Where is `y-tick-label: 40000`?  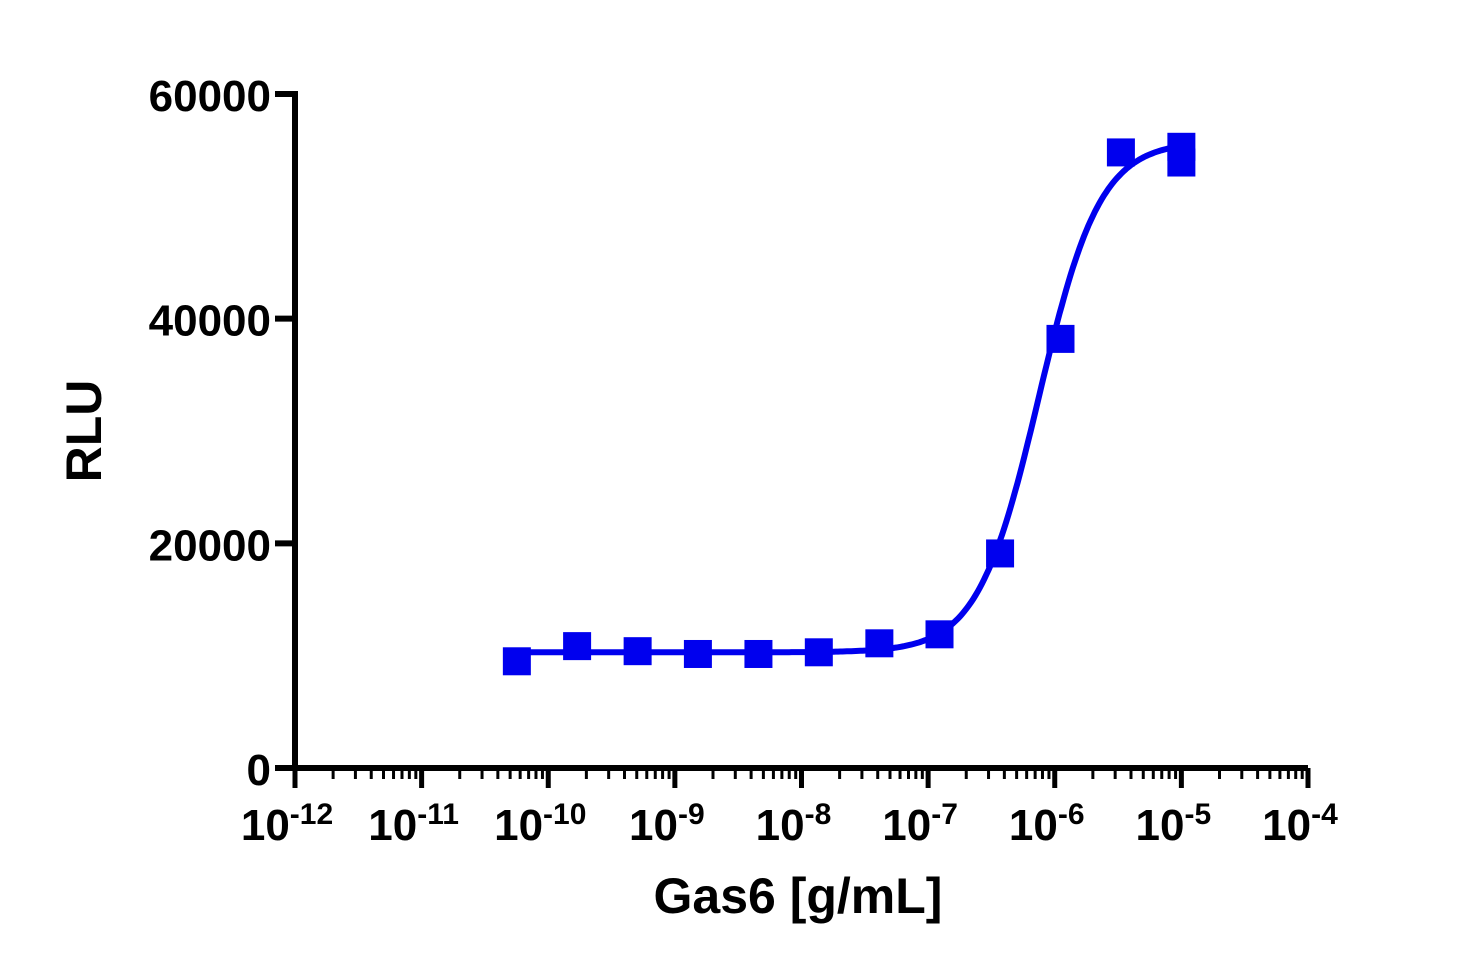
y-tick-label: 40000 is located at coordinates (210, 321).